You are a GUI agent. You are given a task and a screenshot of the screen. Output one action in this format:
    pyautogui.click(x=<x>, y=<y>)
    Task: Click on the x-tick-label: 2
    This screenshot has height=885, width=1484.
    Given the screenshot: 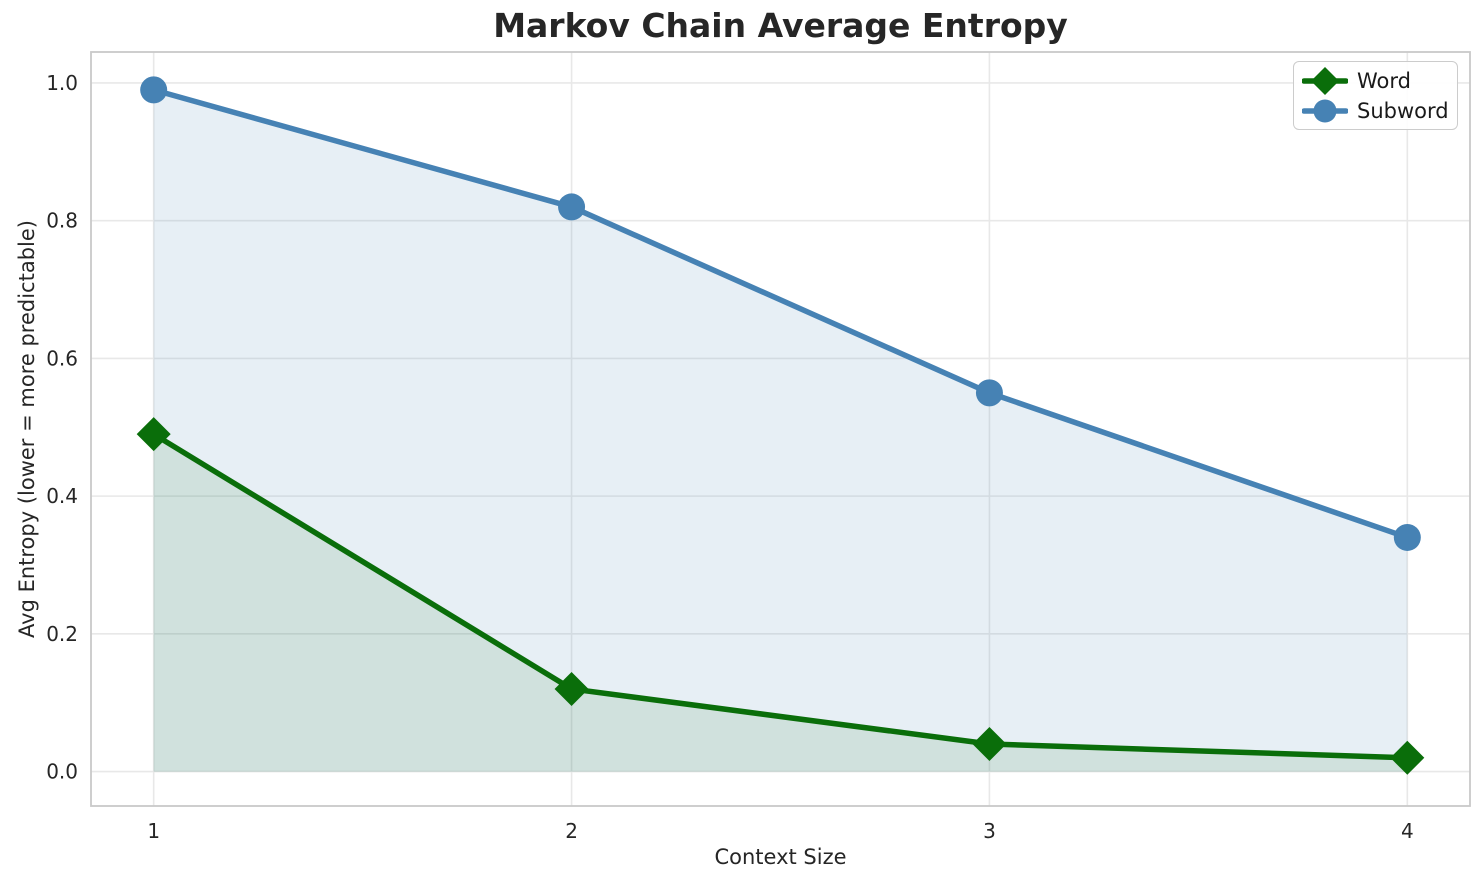 What is the action you would take?
    pyautogui.click(x=571, y=831)
    